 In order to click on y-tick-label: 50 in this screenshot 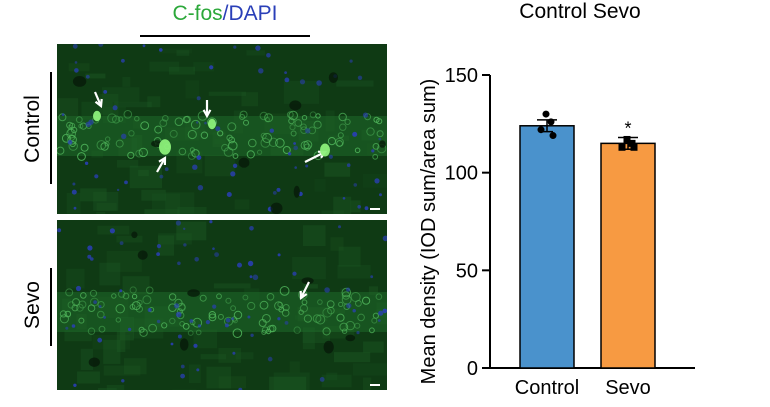, I will do `click(467, 271)`.